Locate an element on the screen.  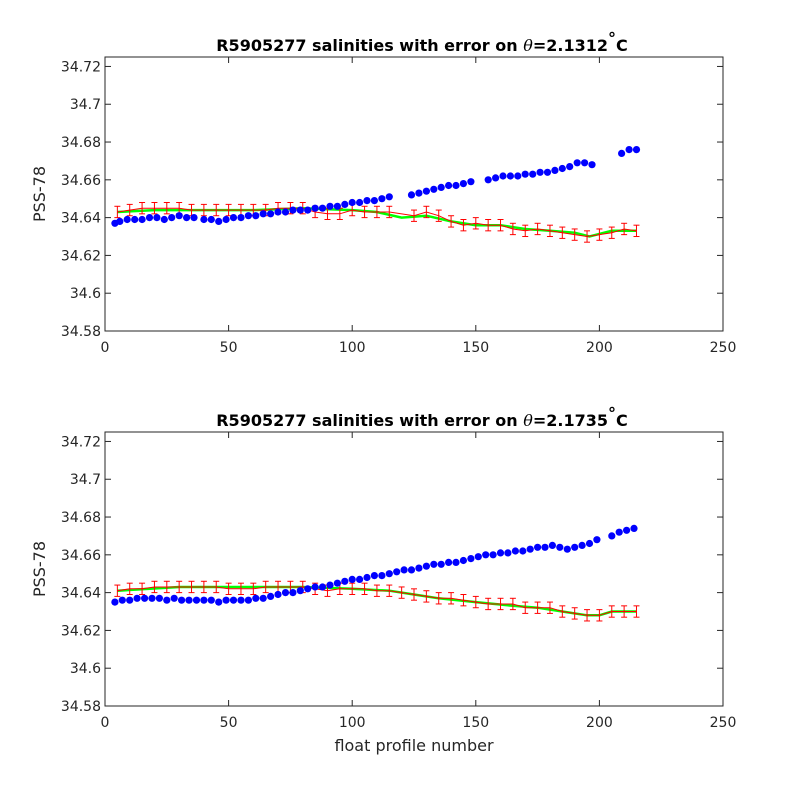
y-tick-label: 34.66 is located at coordinates (81, 556).